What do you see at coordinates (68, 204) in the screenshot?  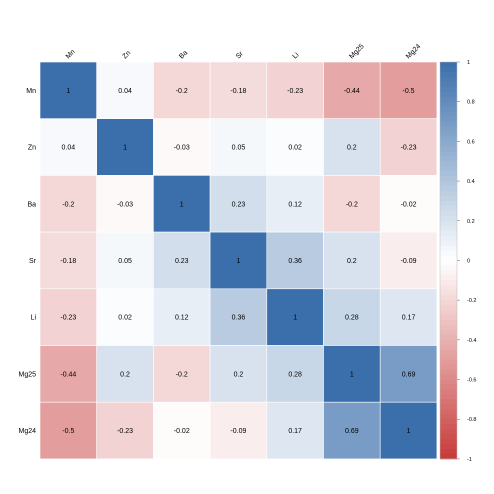 I see `cell-value-label: -0.2` at bounding box center [68, 204].